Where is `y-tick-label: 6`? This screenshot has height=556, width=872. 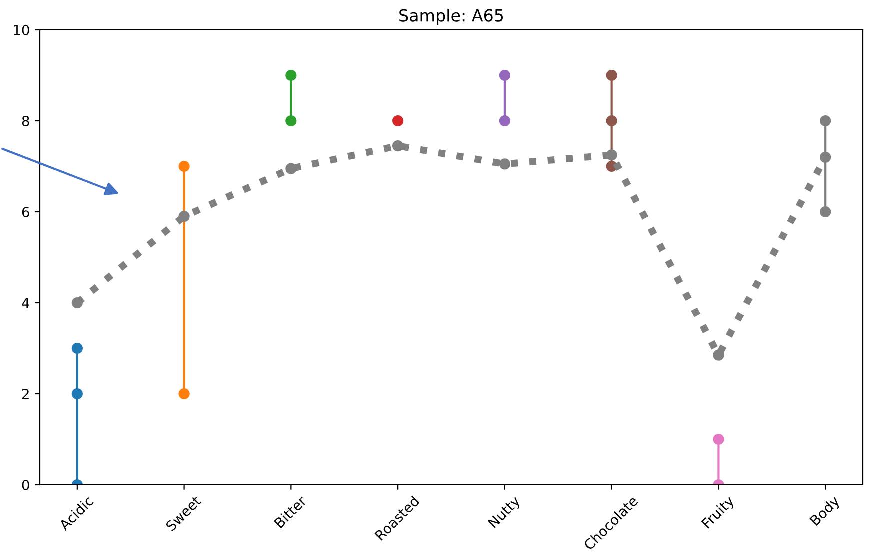
y-tick-label: 6 is located at coordinates (26, 212).